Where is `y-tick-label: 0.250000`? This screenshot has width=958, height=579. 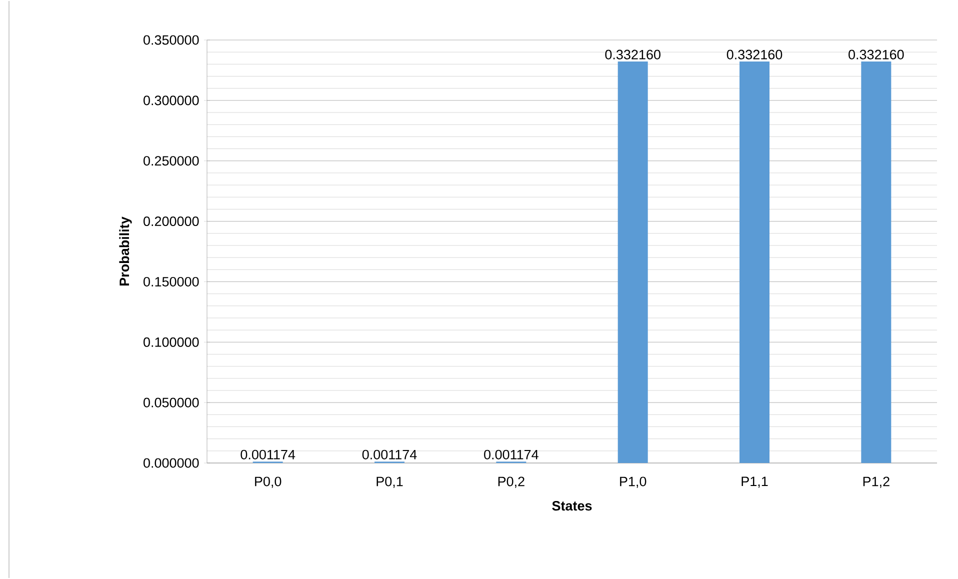 y-tick-label: 0.250000 is located at coordinates (171, 161).